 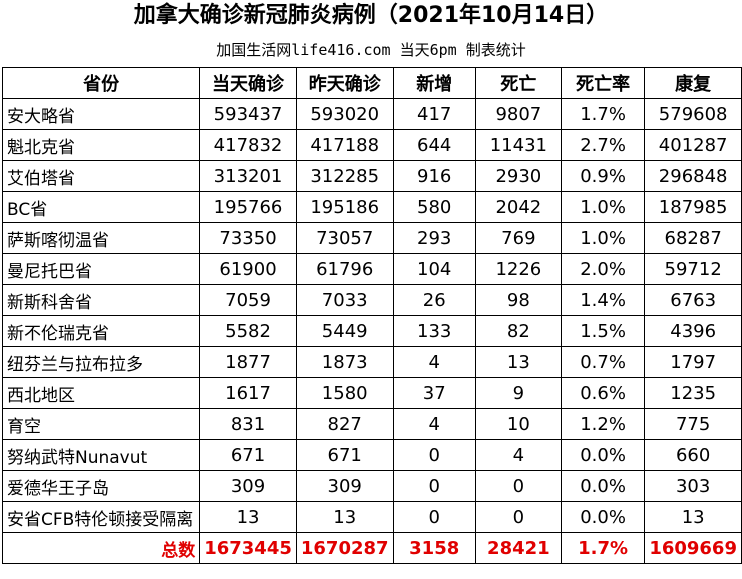 What do you see at coordinates (344, 145) in the screenshot?
I see `cell: 417188` at bounding box center [344, 145].